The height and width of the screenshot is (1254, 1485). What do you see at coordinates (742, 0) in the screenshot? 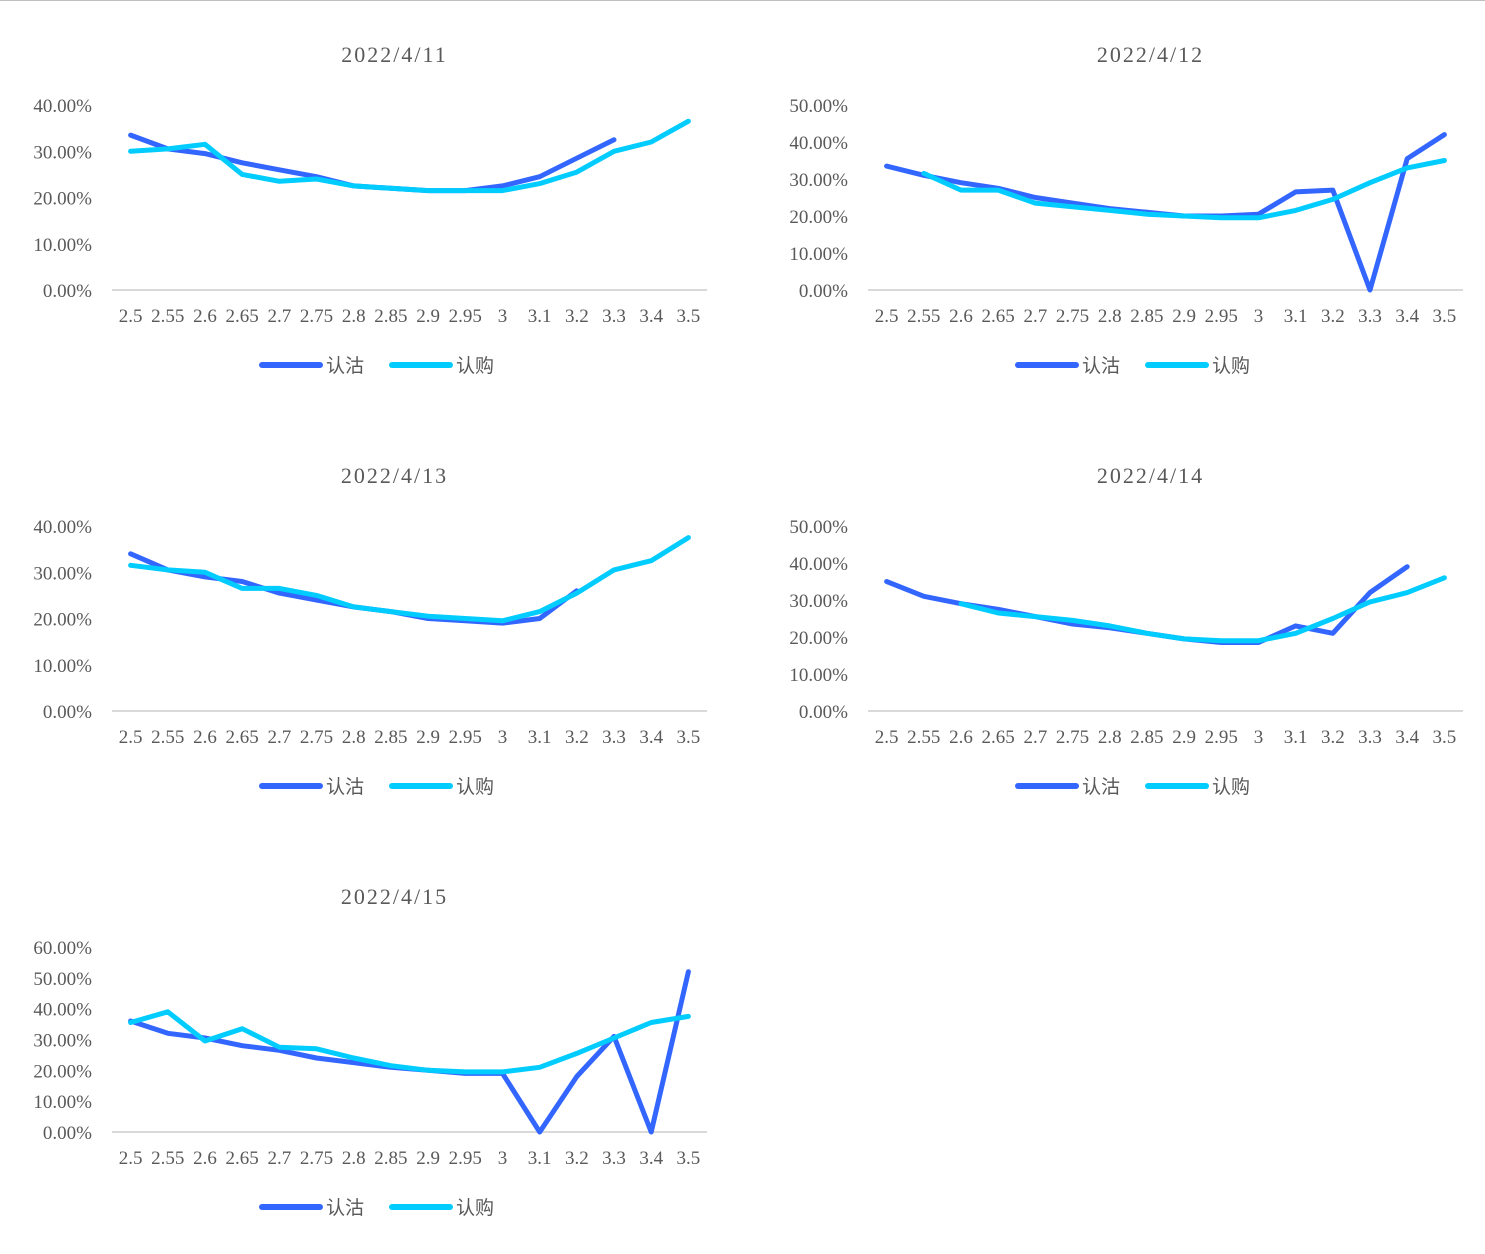
I see `top-border-line` at bounding box center [742, 0].